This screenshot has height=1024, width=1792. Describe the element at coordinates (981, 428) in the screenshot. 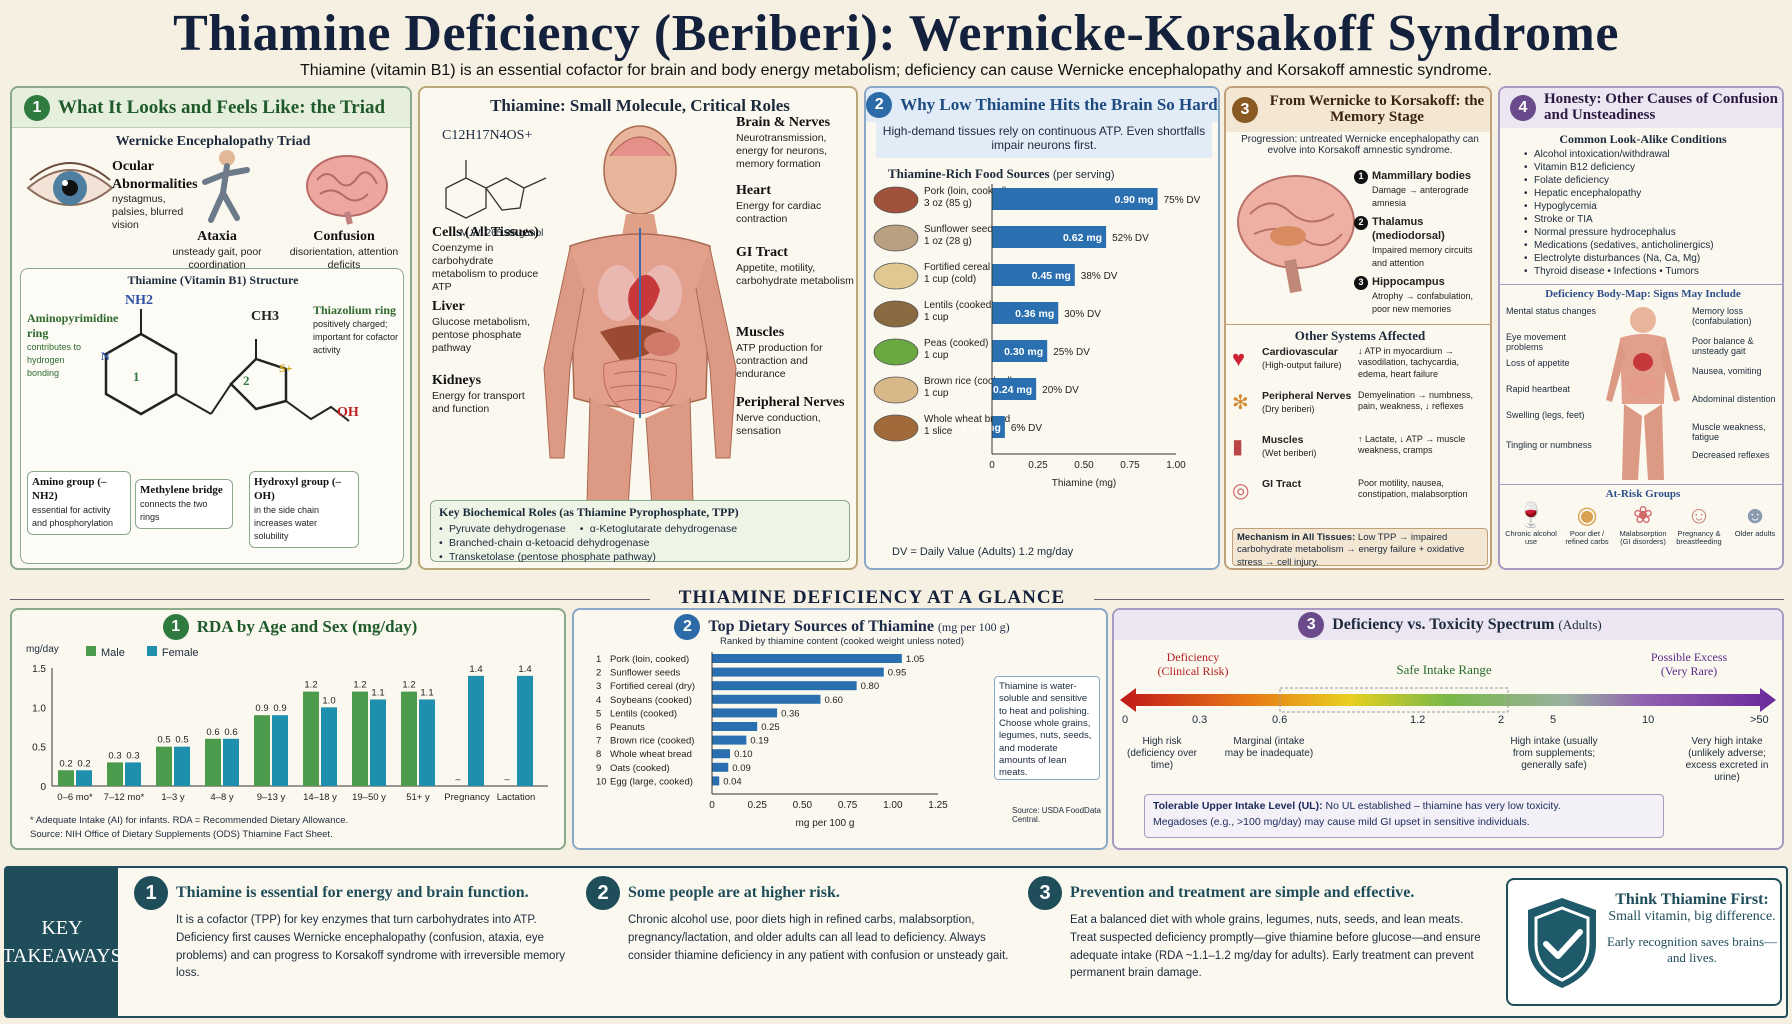

I see `food-value-label: 0.07 mg` at that location.